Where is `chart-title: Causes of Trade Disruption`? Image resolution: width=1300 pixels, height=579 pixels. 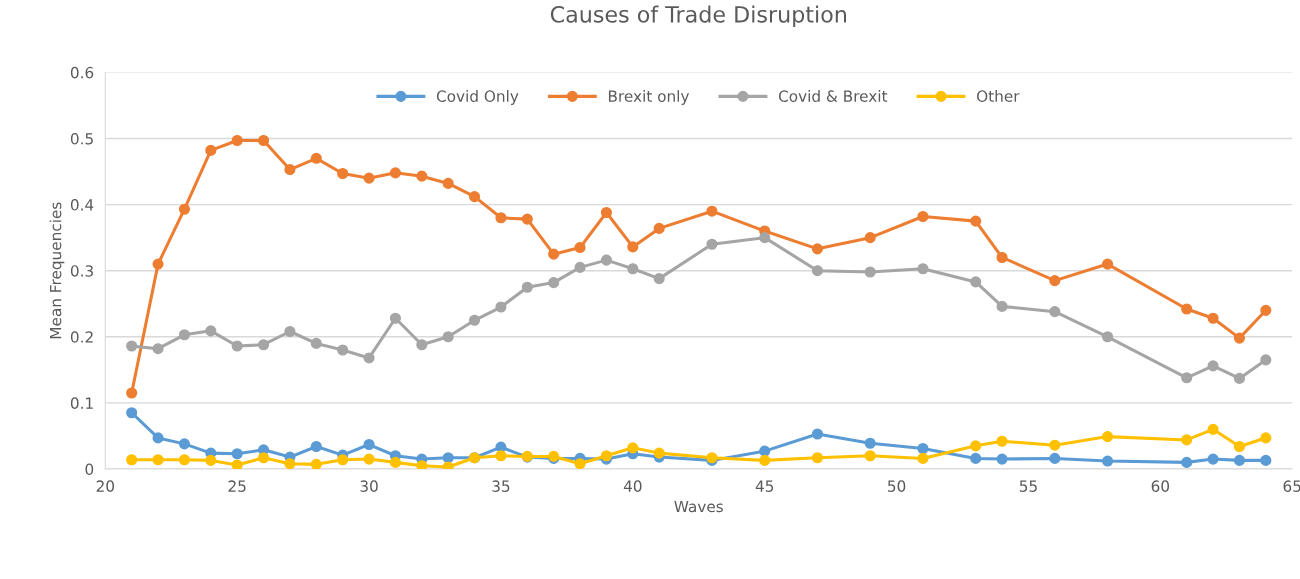 chart-title: Causes of Trade Disruption is located at coordinates (698, 16).